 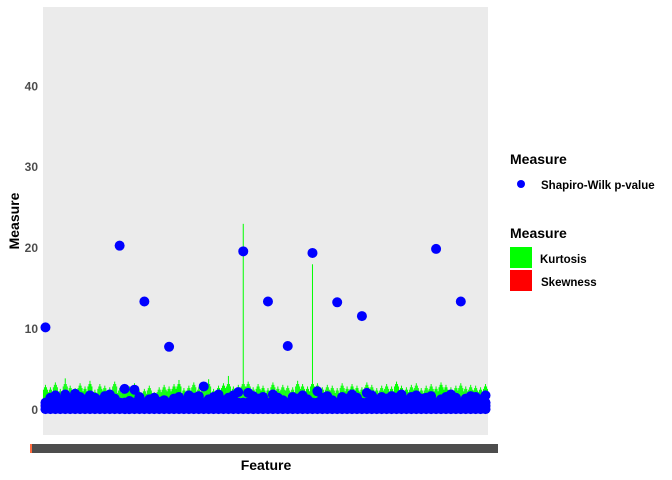 What do you see at coordinates (31, 448) in the screenshot?
I see `x-axis-tick-accent` at bounding box center [31, 448].